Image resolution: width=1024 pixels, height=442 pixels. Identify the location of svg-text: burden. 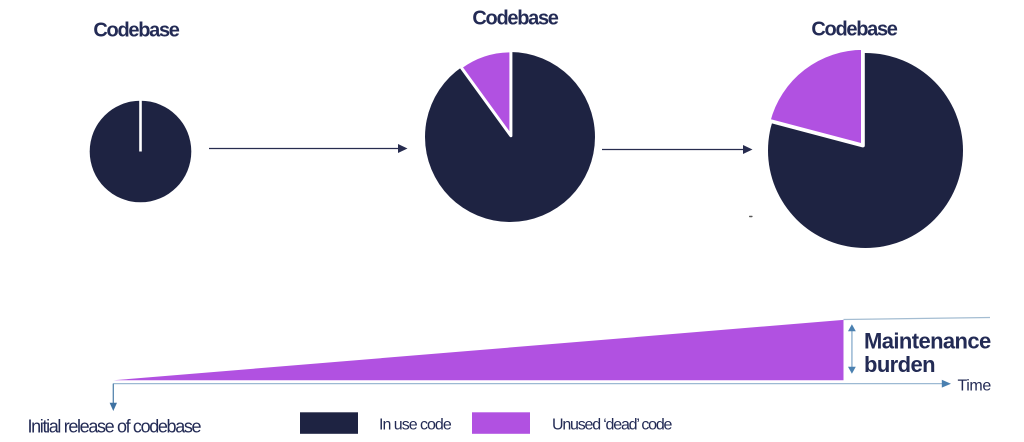
(899, 364).